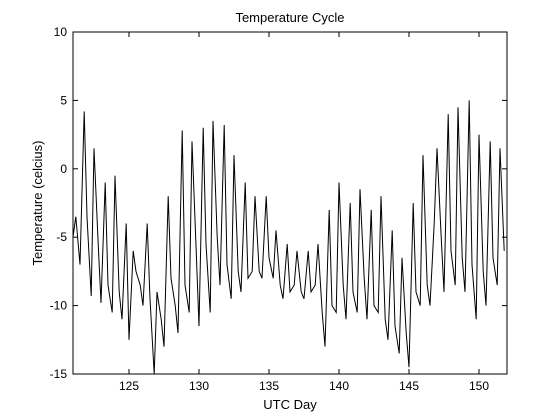  I want to click on x-tick-label: 145, so click(409, 386).